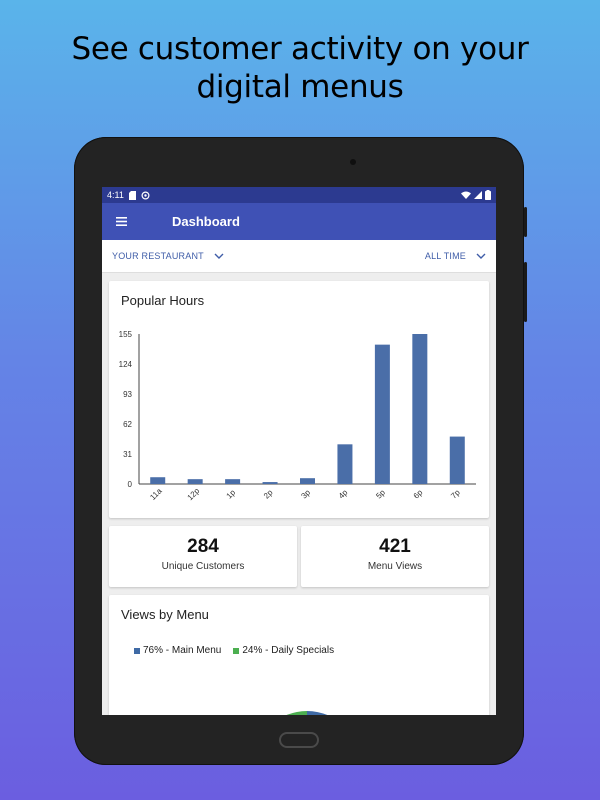  I want to click on popular-hours-title: Popular Hours, so click(163, 300).